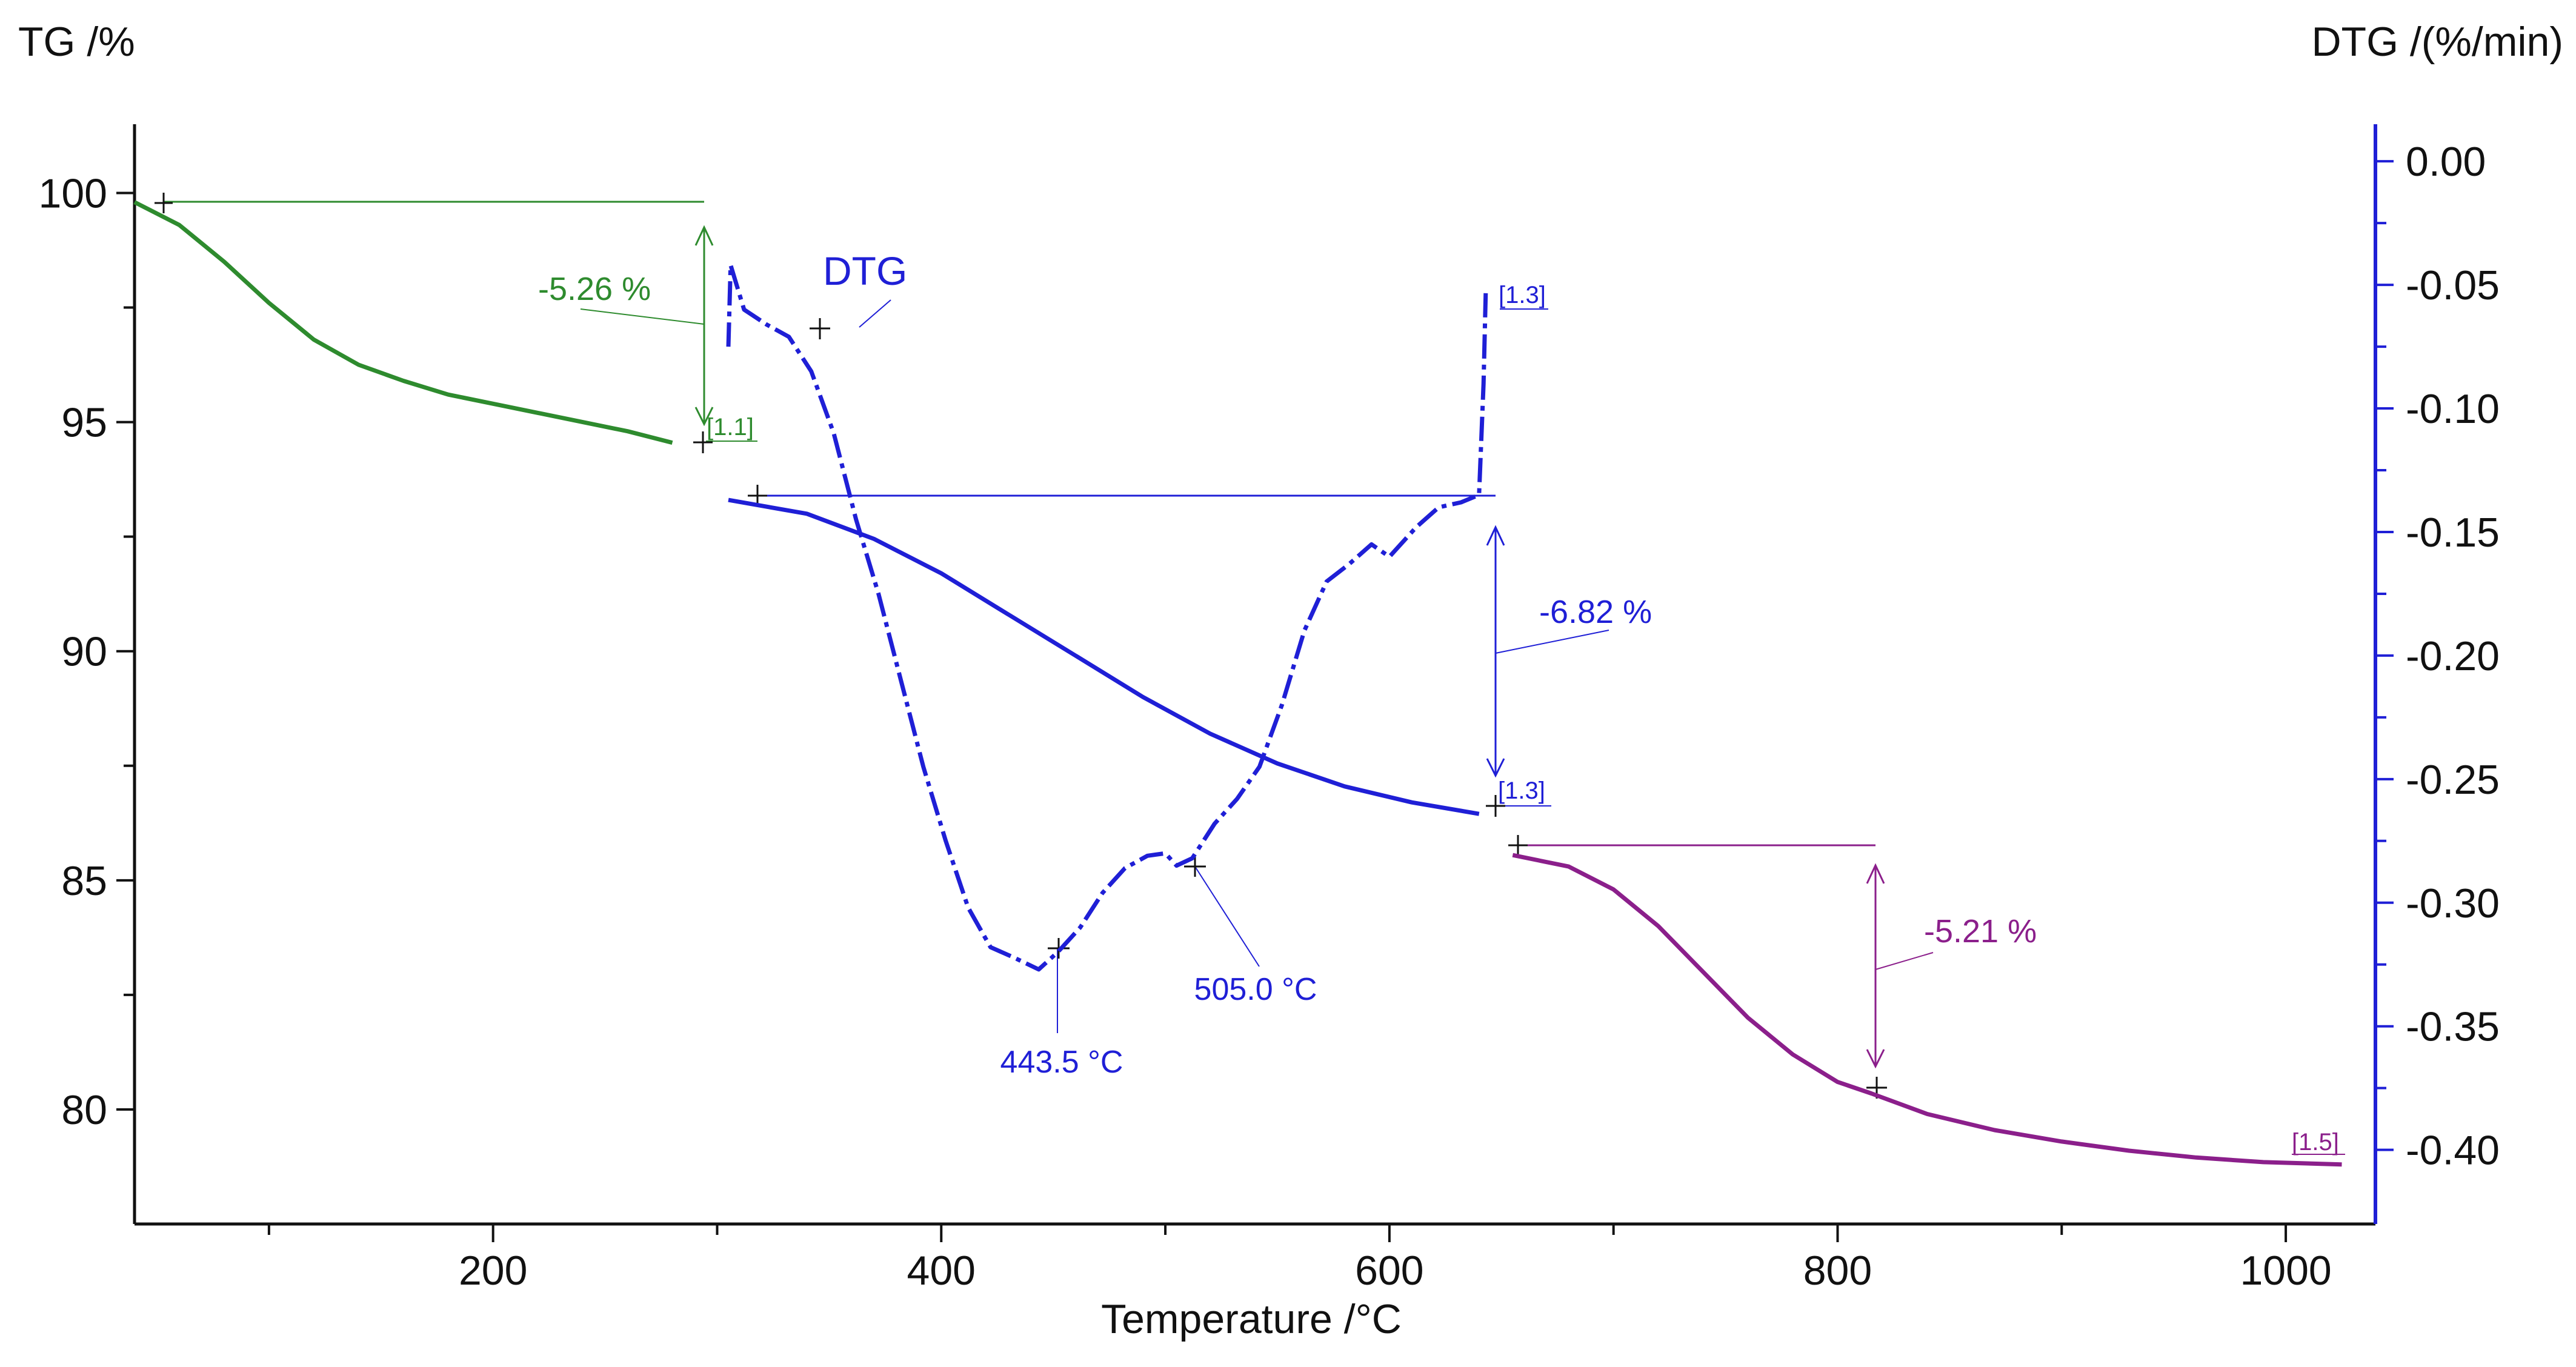 This screenshot has width=2576, height=1367. What do you see at coordinates (820, 329) in the screenshot?
I see `dtg-start-cross` at bounding box center [820, 329].